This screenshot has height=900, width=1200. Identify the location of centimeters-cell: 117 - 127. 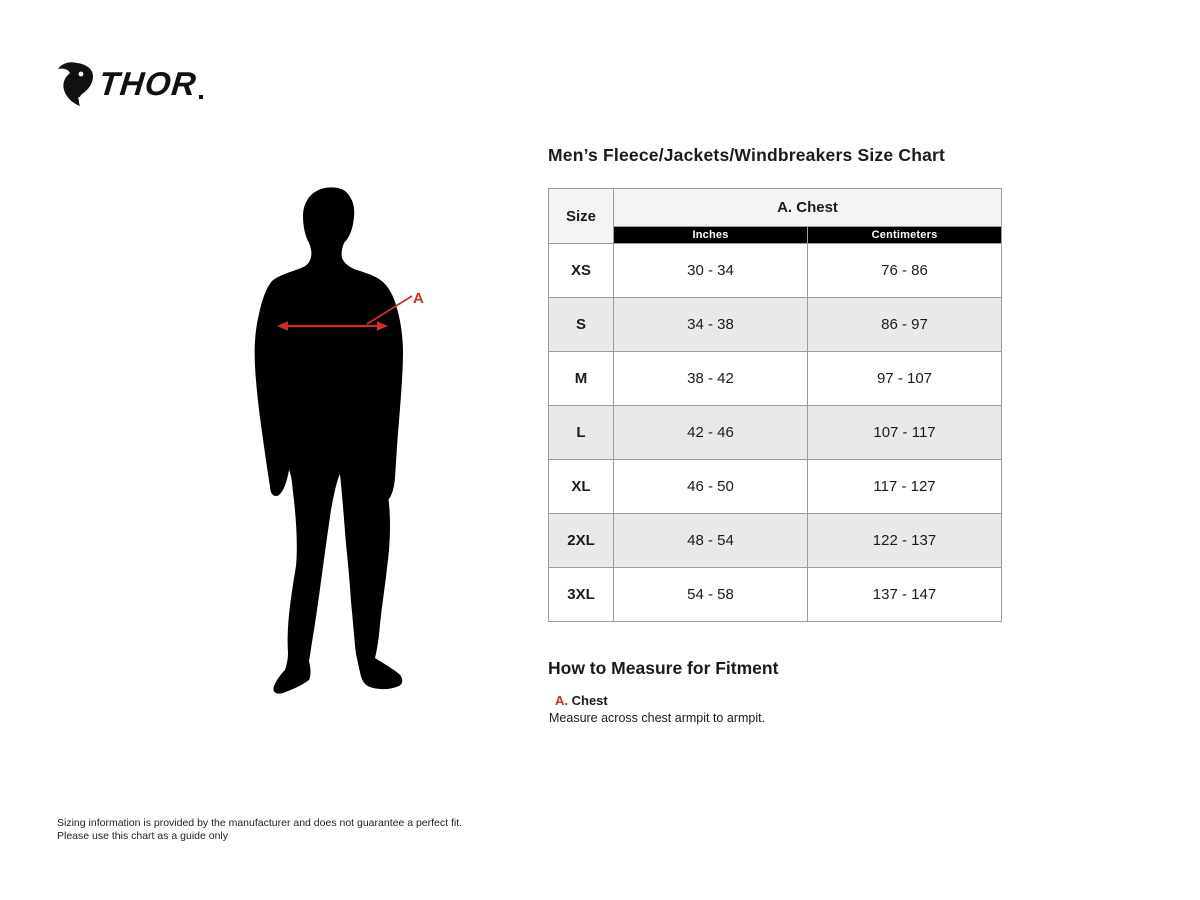
(904, 486).